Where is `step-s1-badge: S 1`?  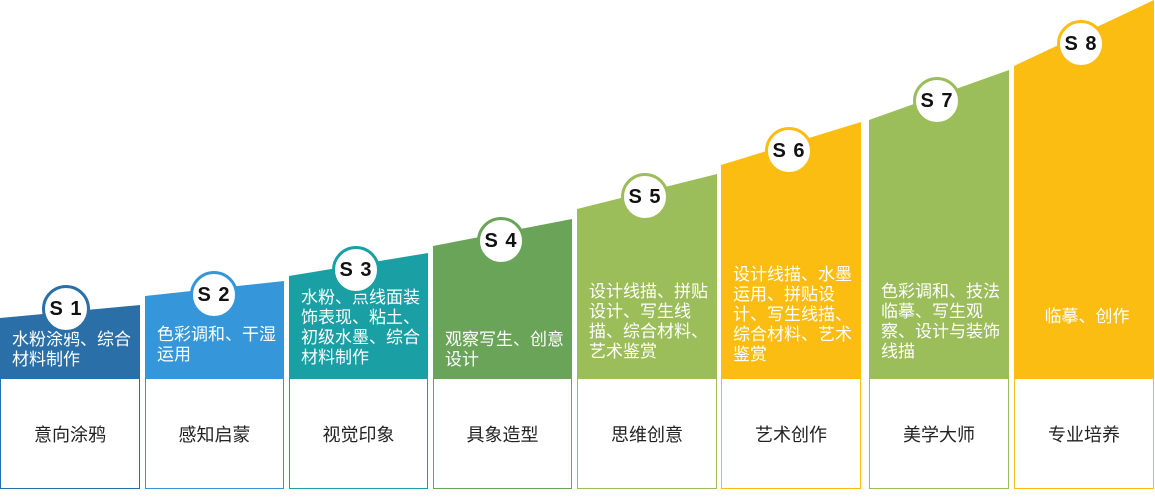 step-s1-badge: S 1 is located at coordinates (66, 309).